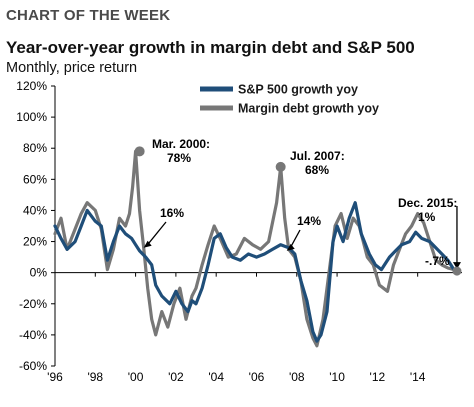  What do you see at coordinates (35, 210) in the screenshot?
I see `y-tick-label: 40%` at bounding box center [35, 210].